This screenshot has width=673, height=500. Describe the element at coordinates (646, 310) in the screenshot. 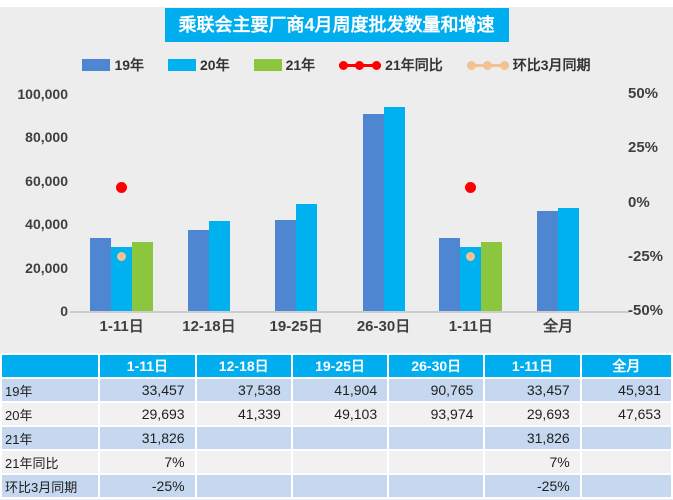

I see `right-axis-tick: -50%` at that location.